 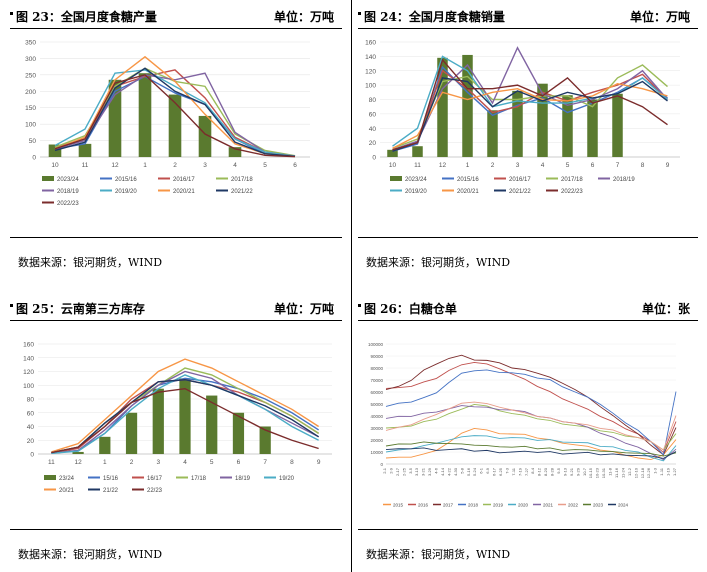 What do you see at coordinates (423, 471) in the screenshot?
I see `x-tick-label: 3-21` at bounding box center [423, 471].